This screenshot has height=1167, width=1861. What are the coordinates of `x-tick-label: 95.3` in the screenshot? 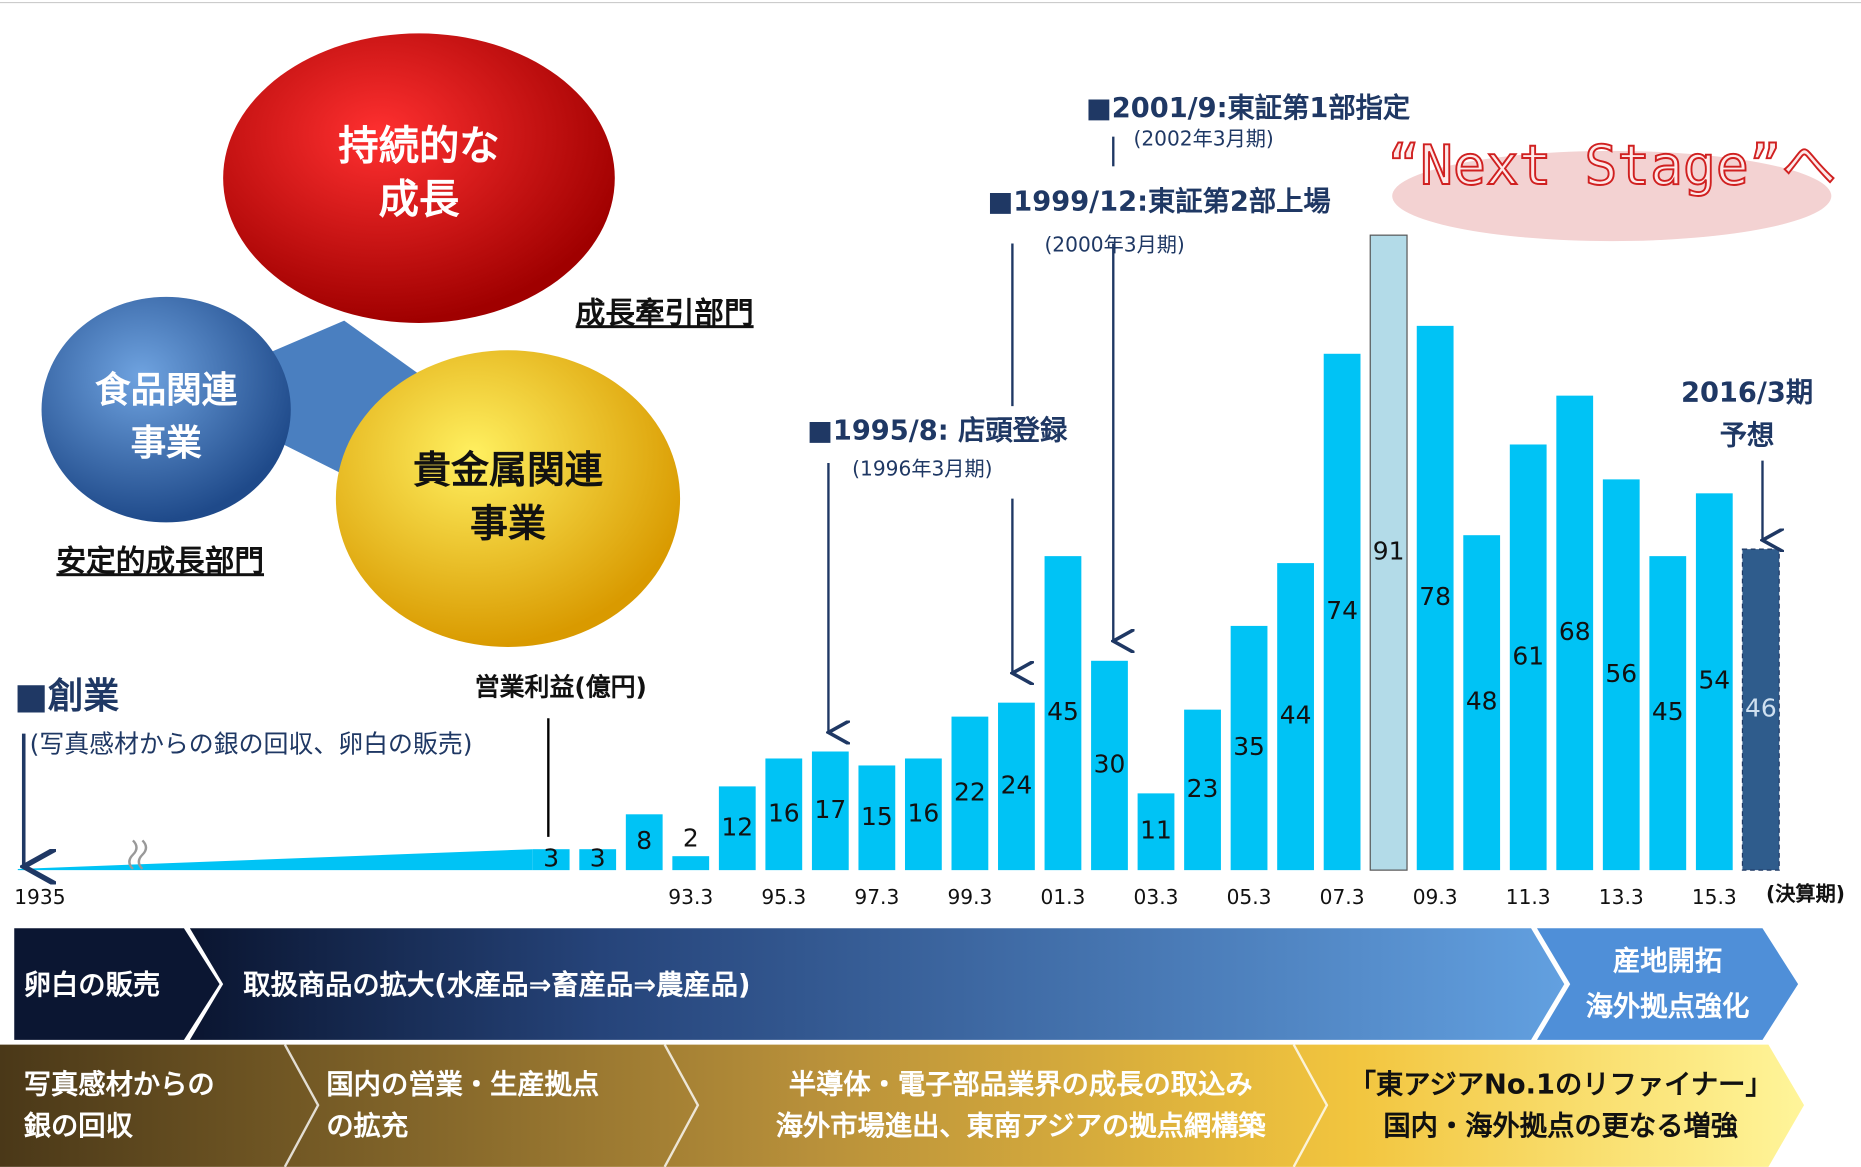 It's located at (783, 897).